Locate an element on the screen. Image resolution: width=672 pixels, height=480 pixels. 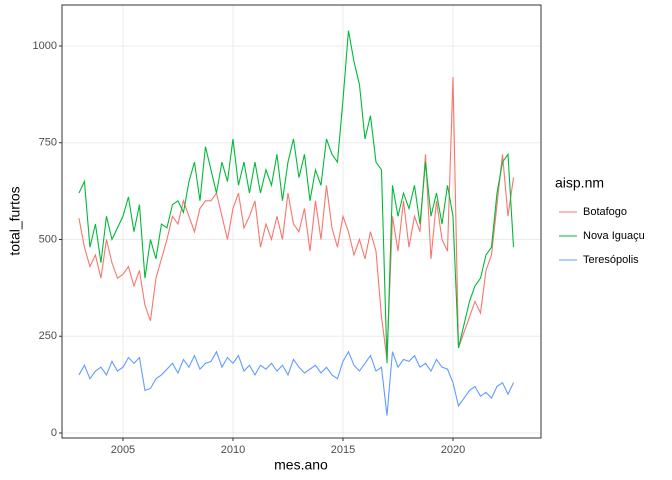
x-tick-label: 2020 is located at coordinates (453, 450).